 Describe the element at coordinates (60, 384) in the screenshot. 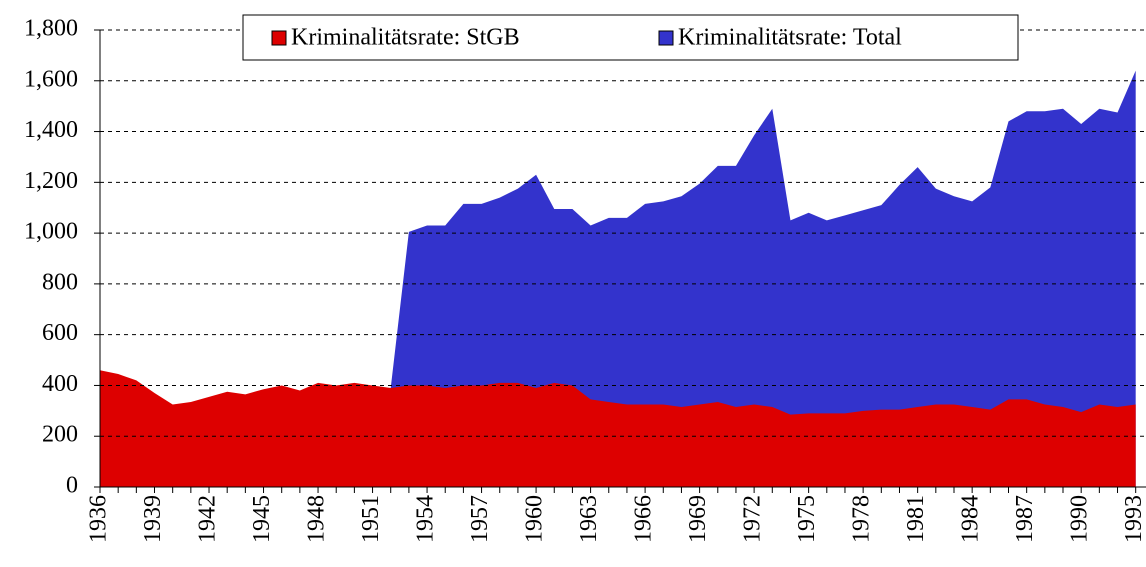

I see `y-tick-label: 400` at that location.